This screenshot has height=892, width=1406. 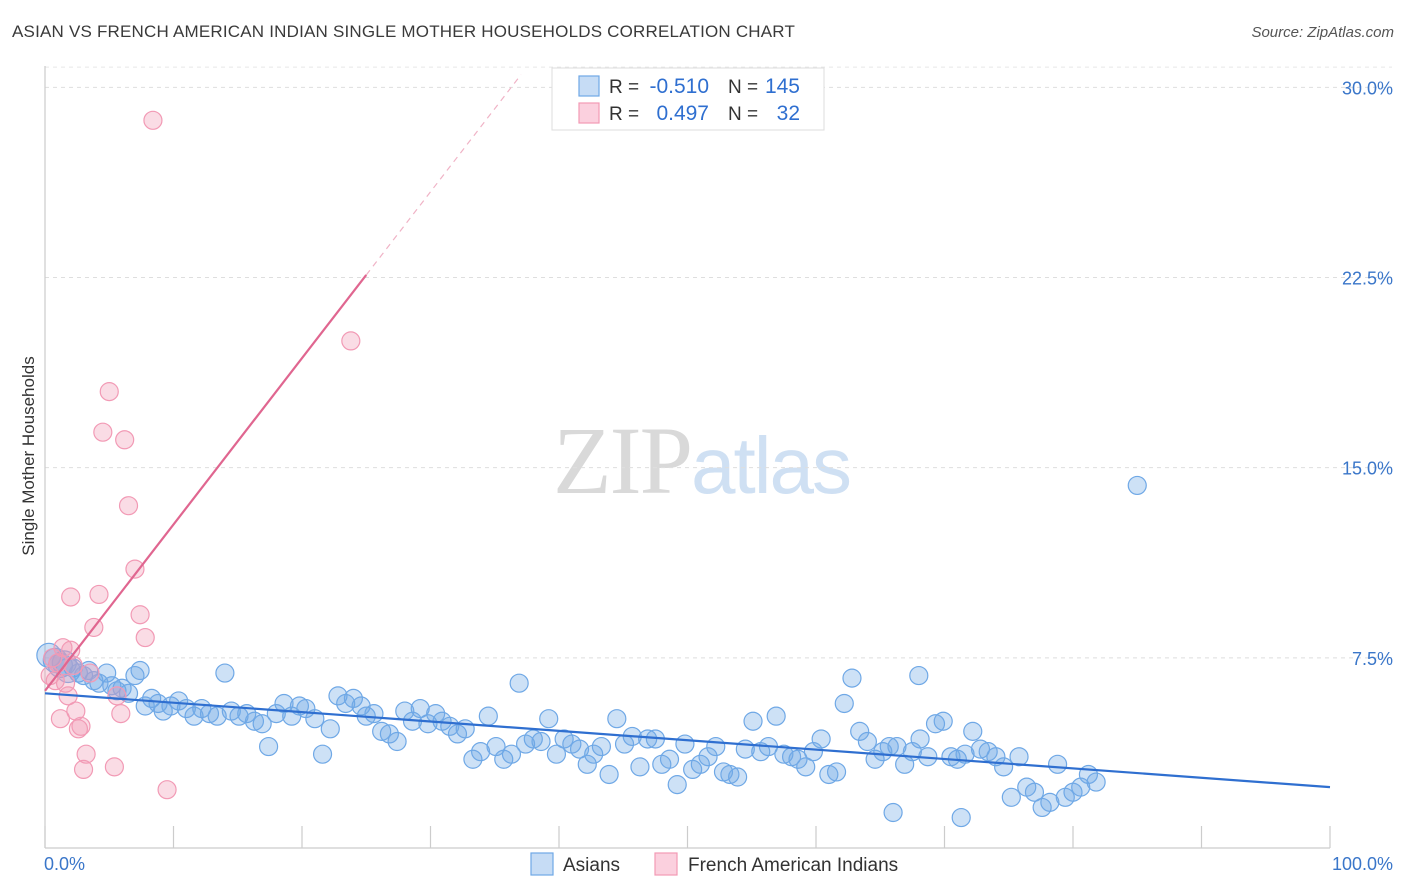 What do you see at coordinates (1372, 659) in the screenshot?
I see `y-tick-label: 7.5%` at bounding box center [1372, 659].